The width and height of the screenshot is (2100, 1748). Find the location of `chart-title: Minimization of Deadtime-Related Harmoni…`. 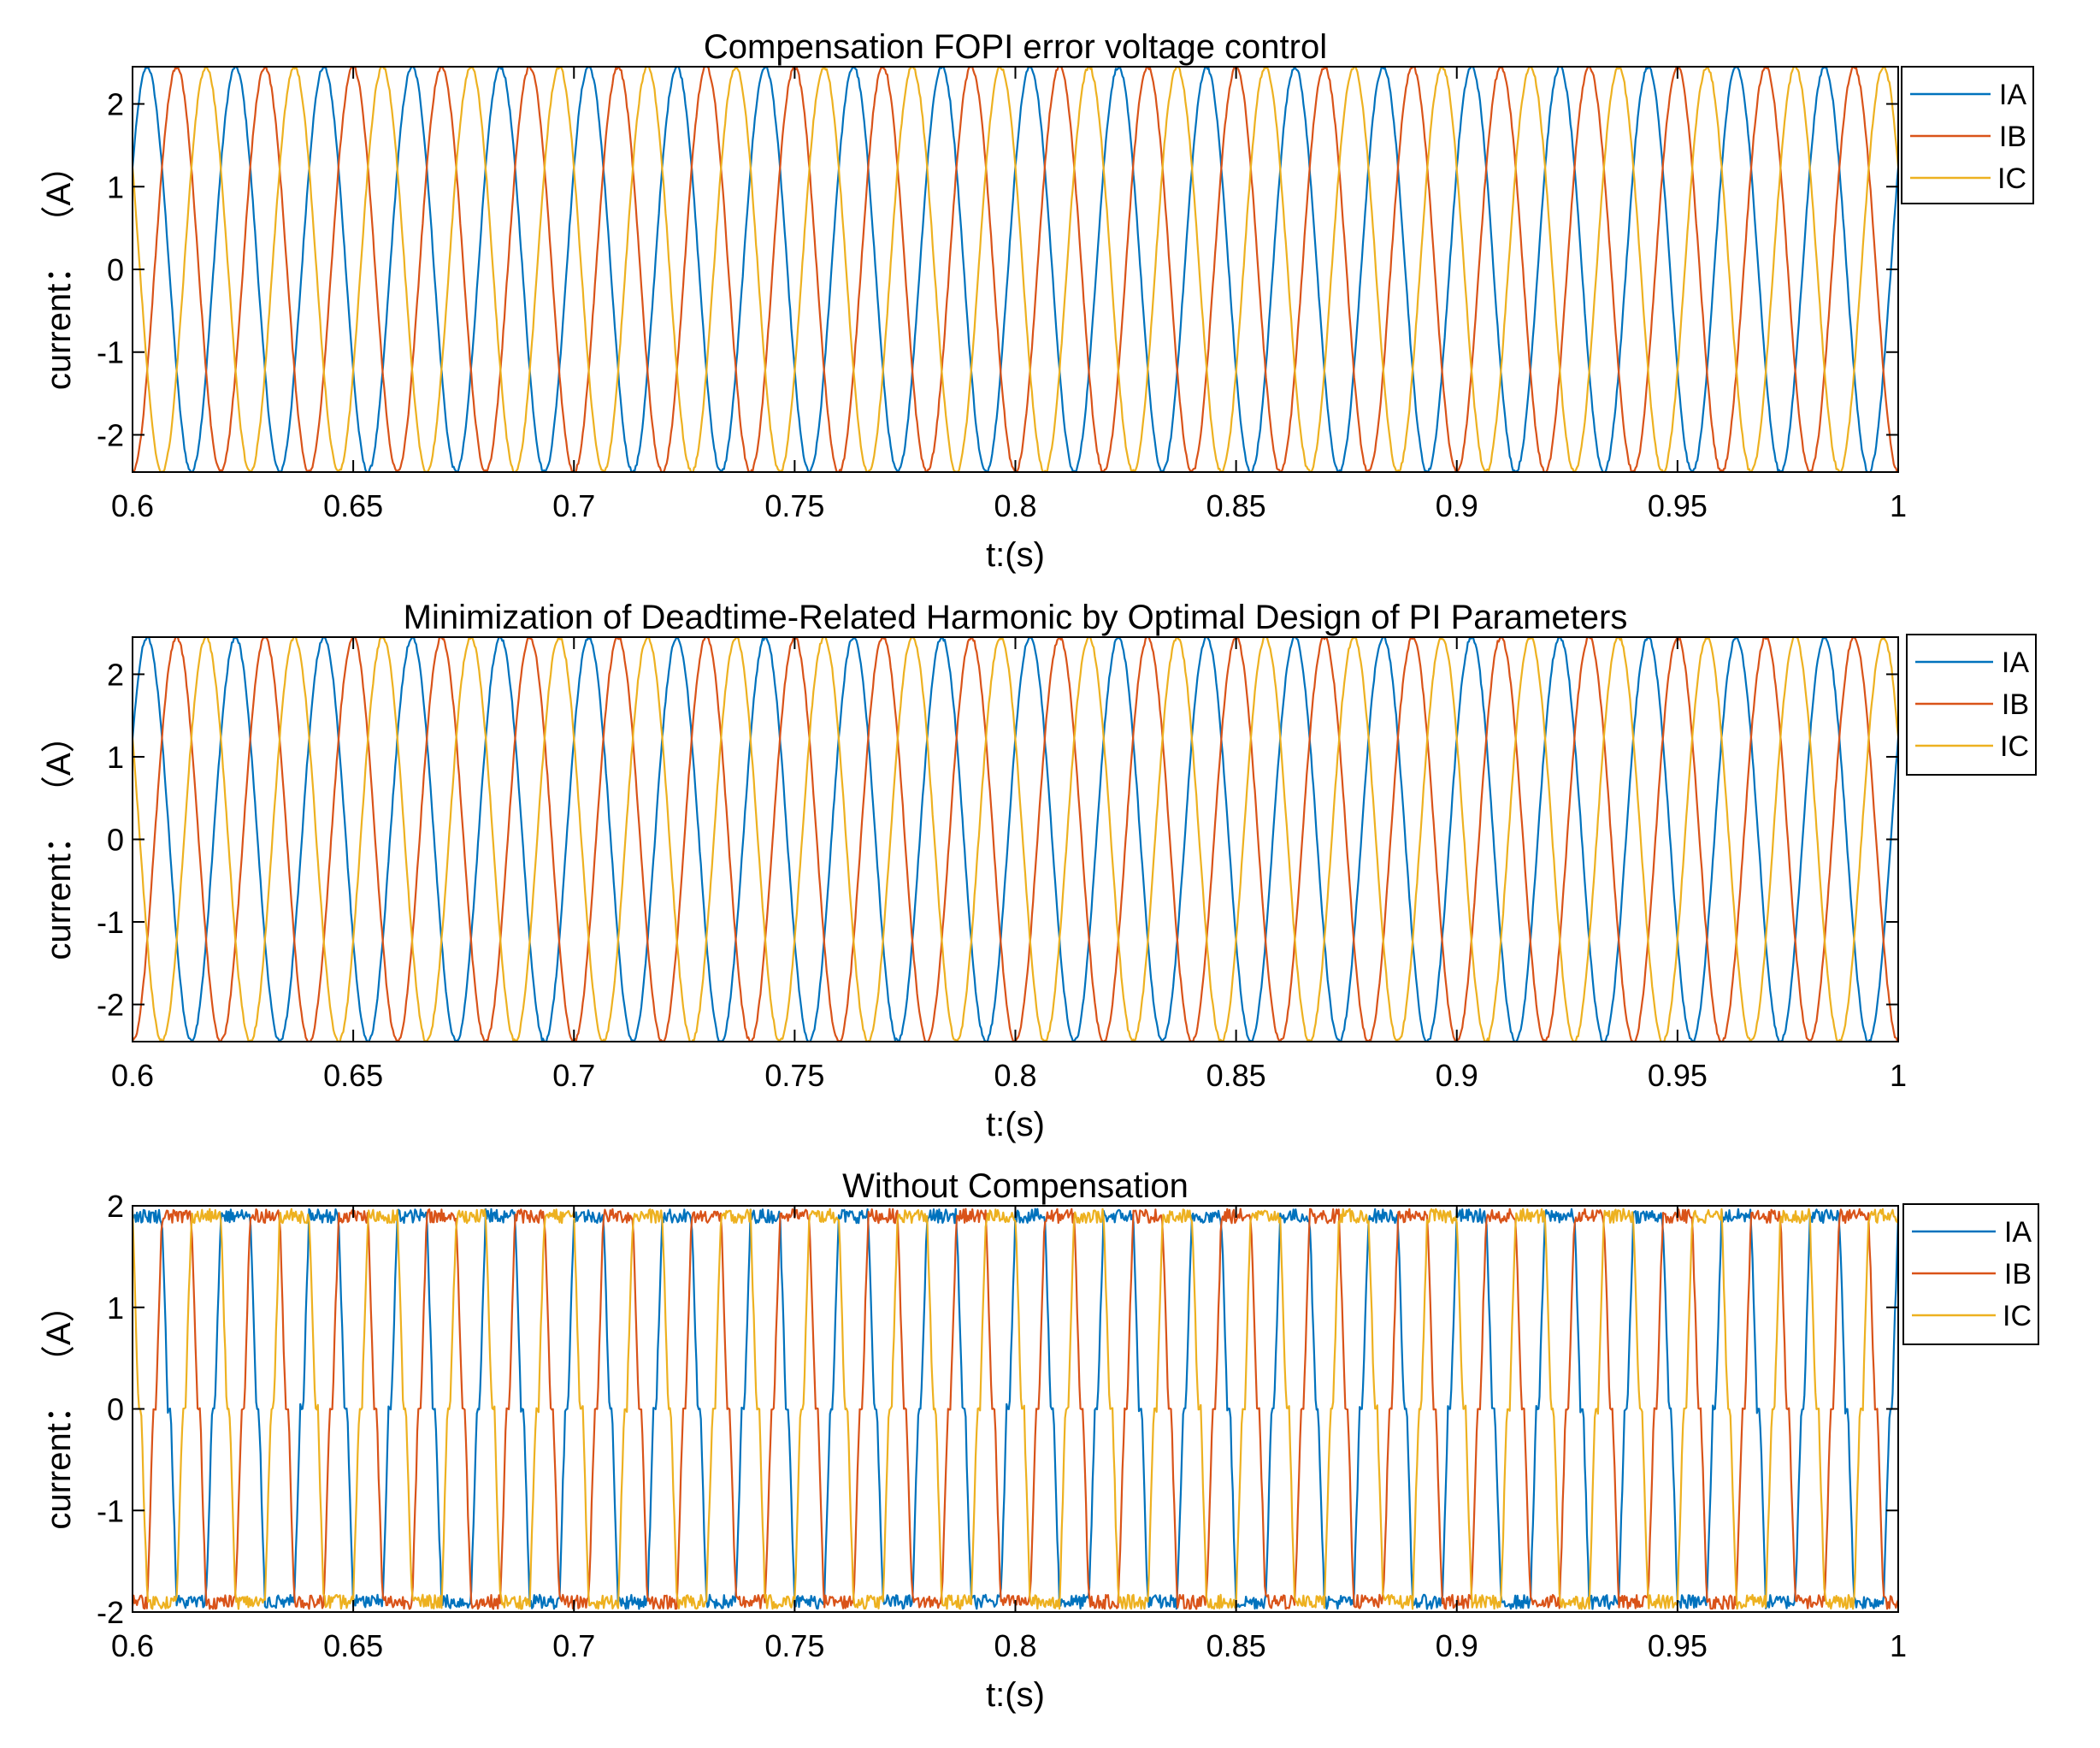

chart-title: Minimization of Deadtime-Related Harmoni… is located at coordinates (1016, 617).